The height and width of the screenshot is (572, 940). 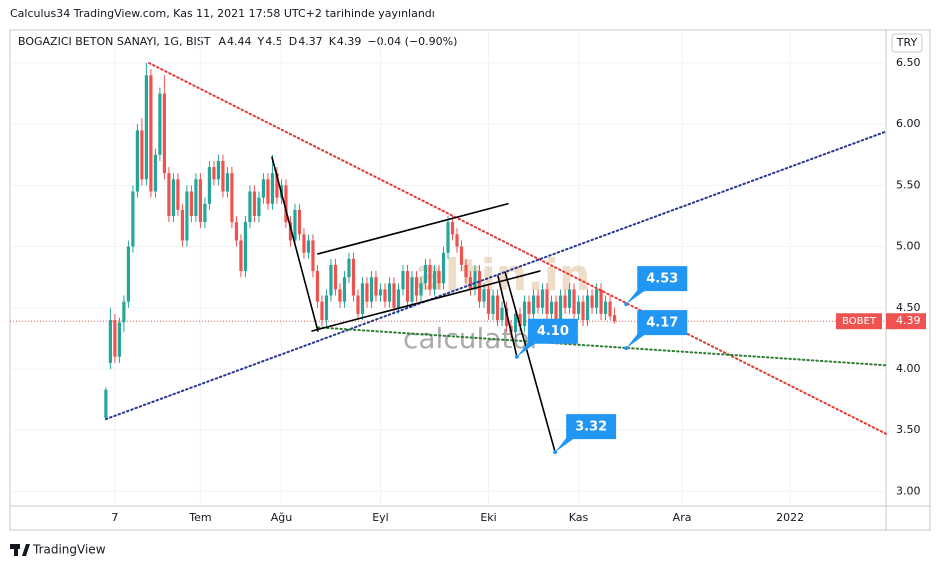 What do you see at coordinates (488, 517) in the screenshot?
I see `x-tick-label: Eki` at bounding box center [488, 517].